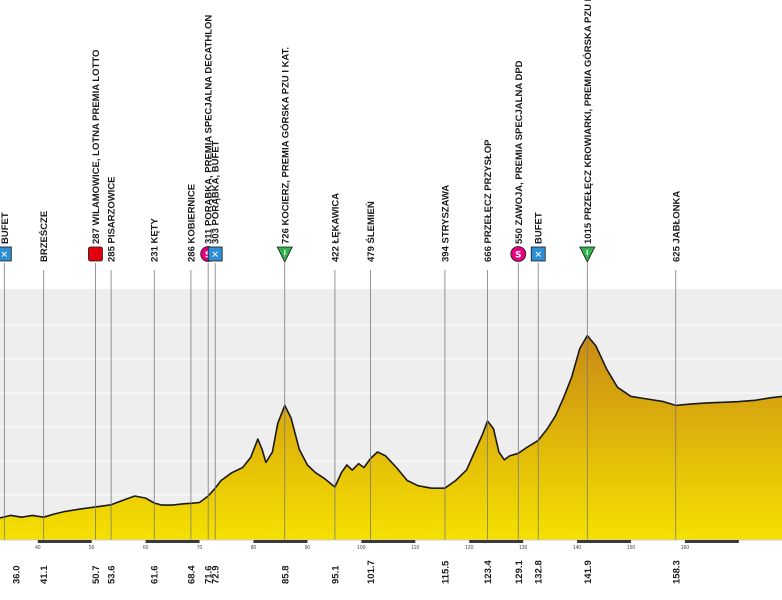 Image resolution: width=782 pixels, height=600 pixels. Describe the element at coordinates (285, 145) in the screenshot. I see `marker-label: 726 KOCIERZ, PREMIA GÓRSKA PZU I KAT.` at that location.